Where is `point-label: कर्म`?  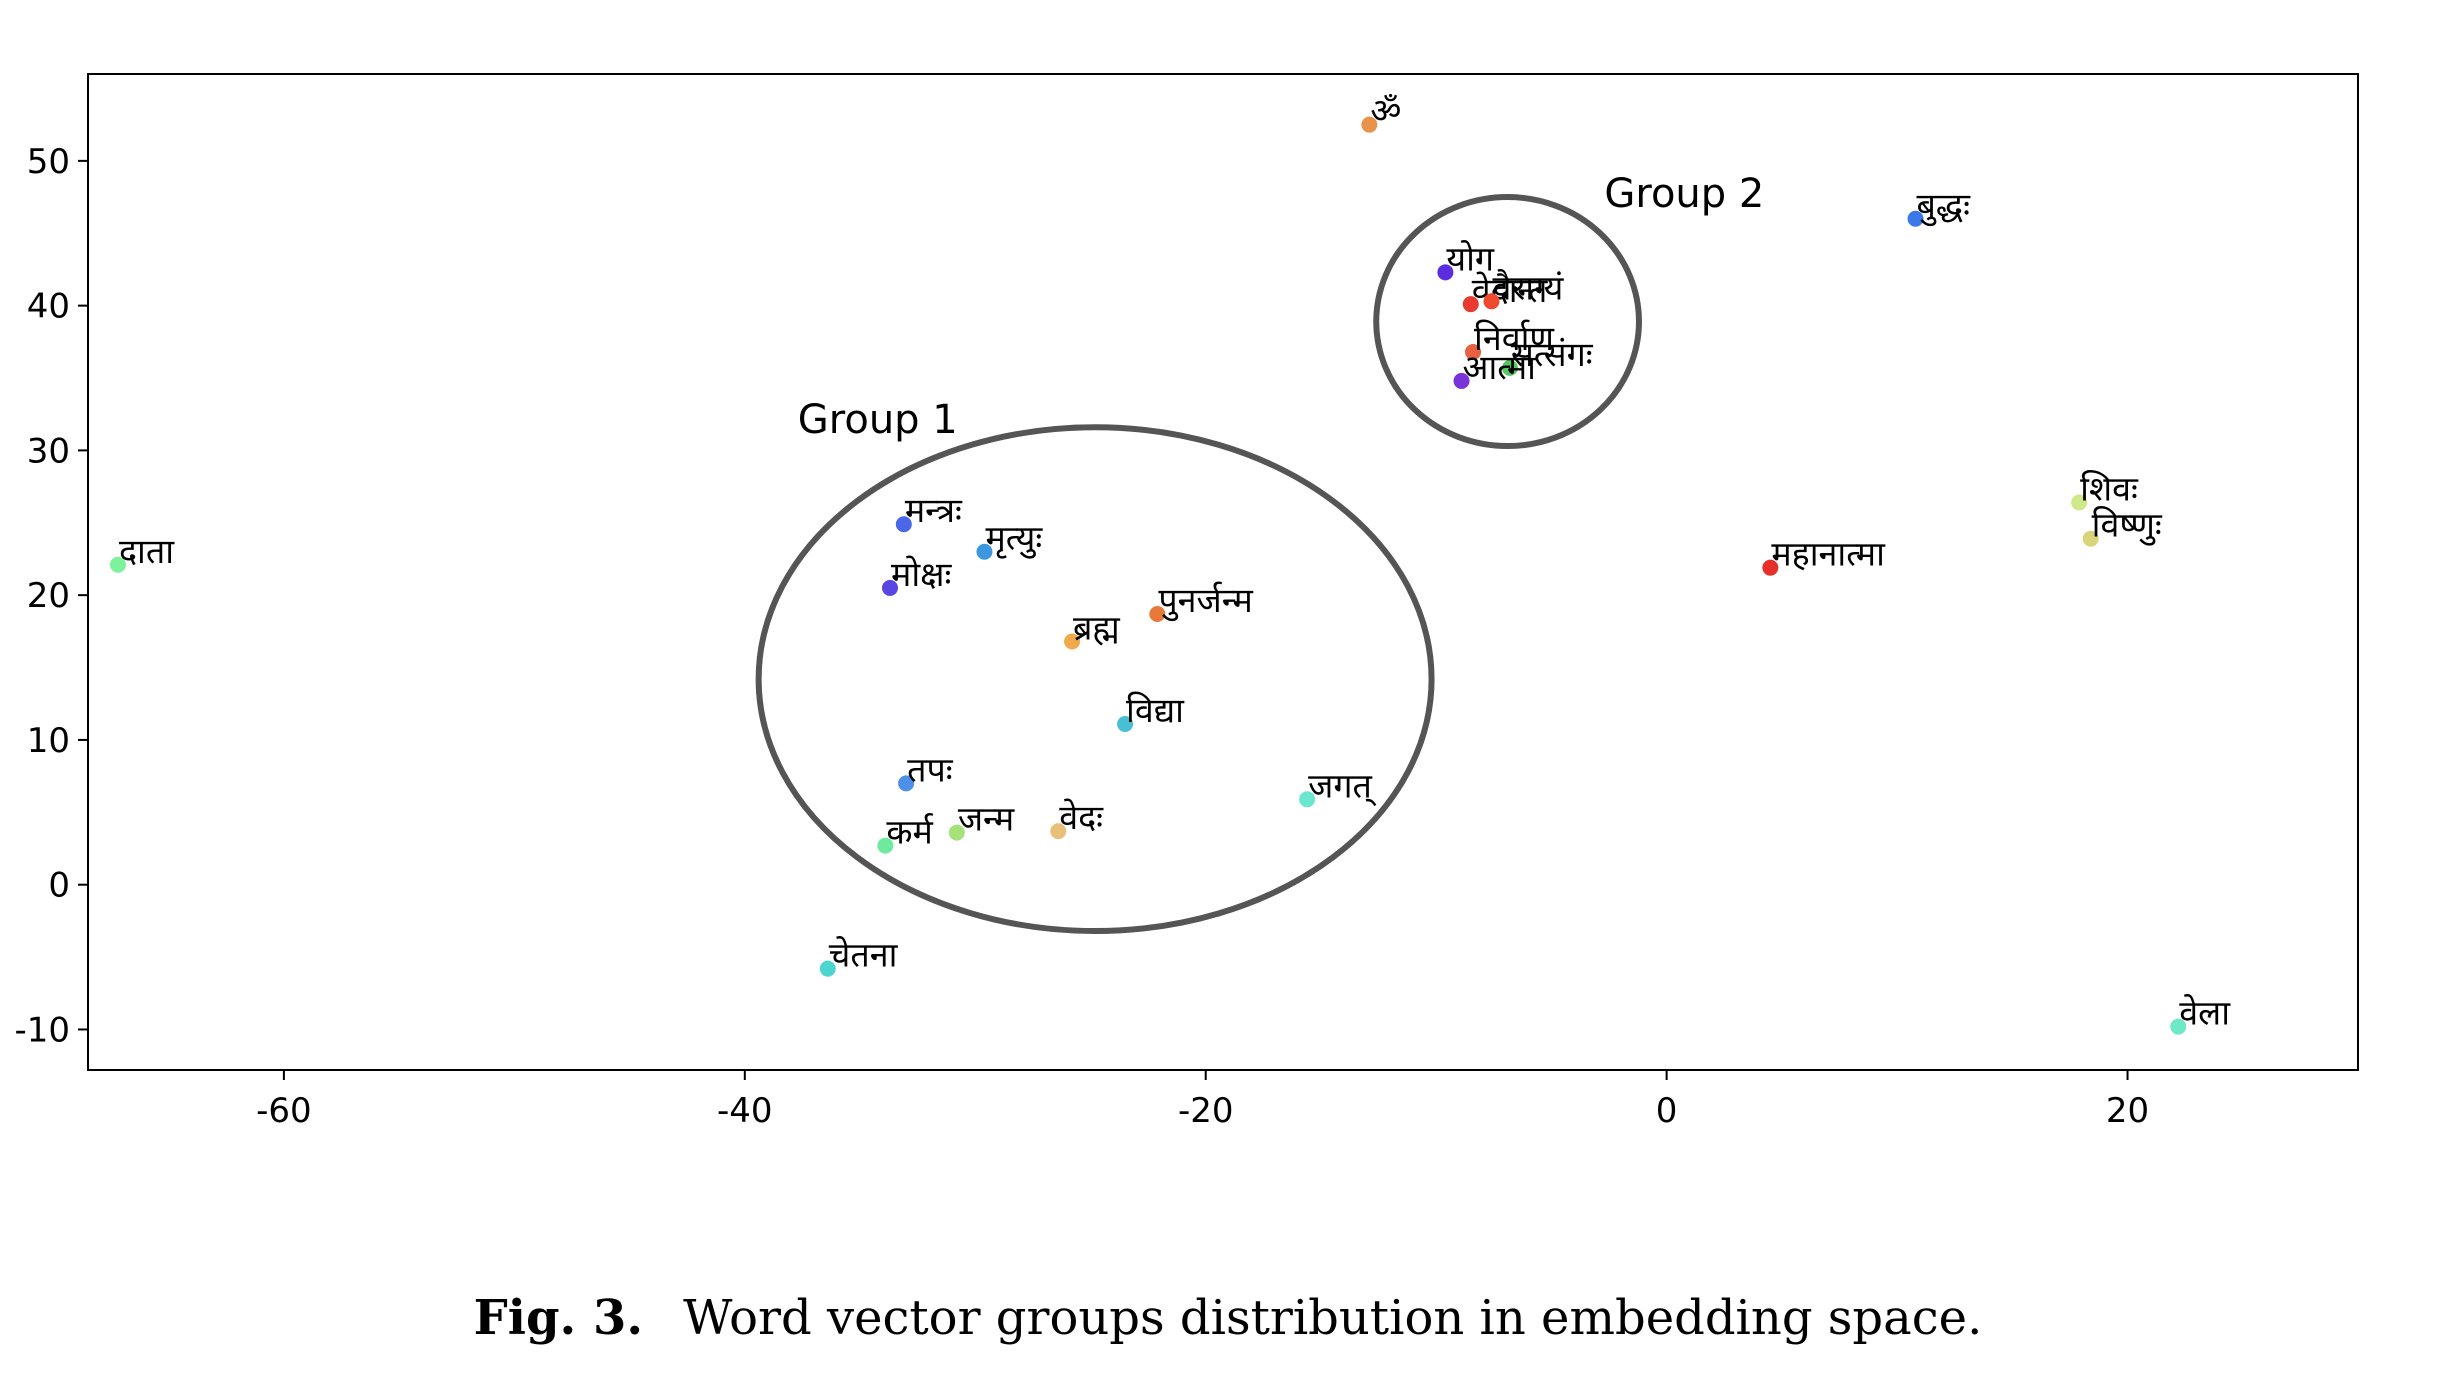 point-label: कर्म is located at coordinates (909, 833).